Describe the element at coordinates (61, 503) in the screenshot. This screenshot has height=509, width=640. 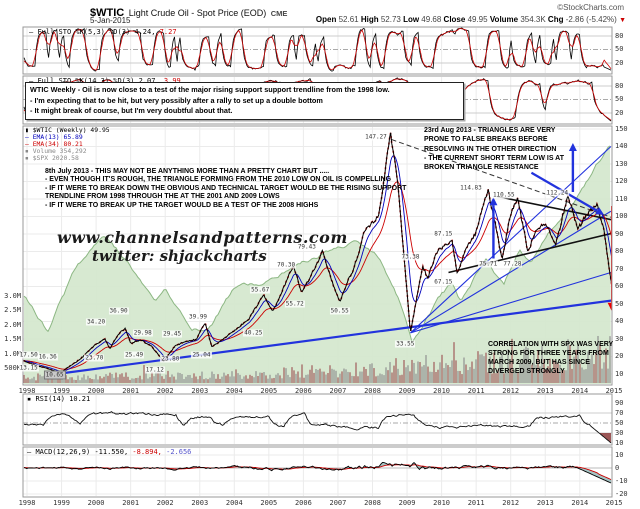
I see `x-axis-label: 1999` at that location.